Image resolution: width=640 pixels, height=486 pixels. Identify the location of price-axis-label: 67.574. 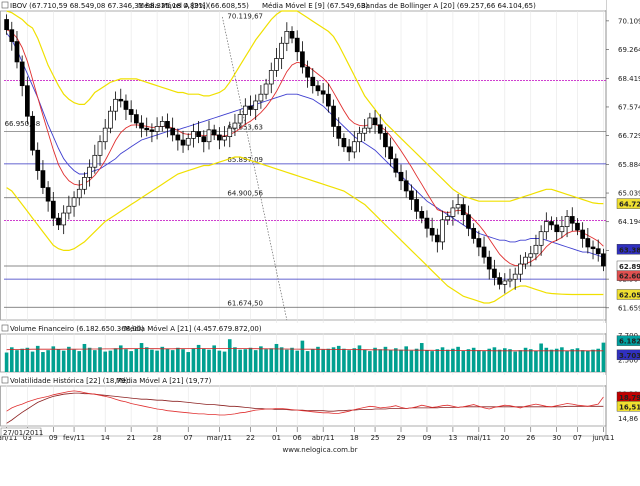
(629, 107).